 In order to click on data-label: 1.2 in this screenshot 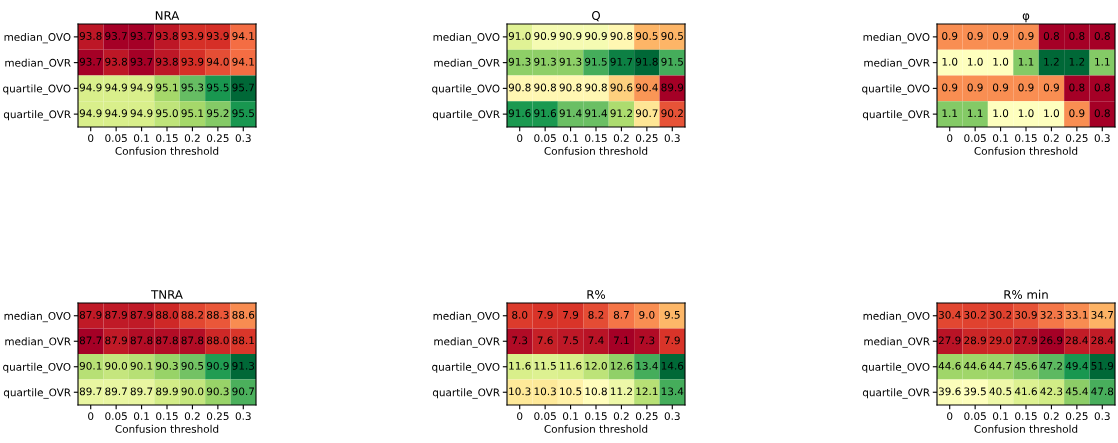, I will do `click(1077, 61)`.